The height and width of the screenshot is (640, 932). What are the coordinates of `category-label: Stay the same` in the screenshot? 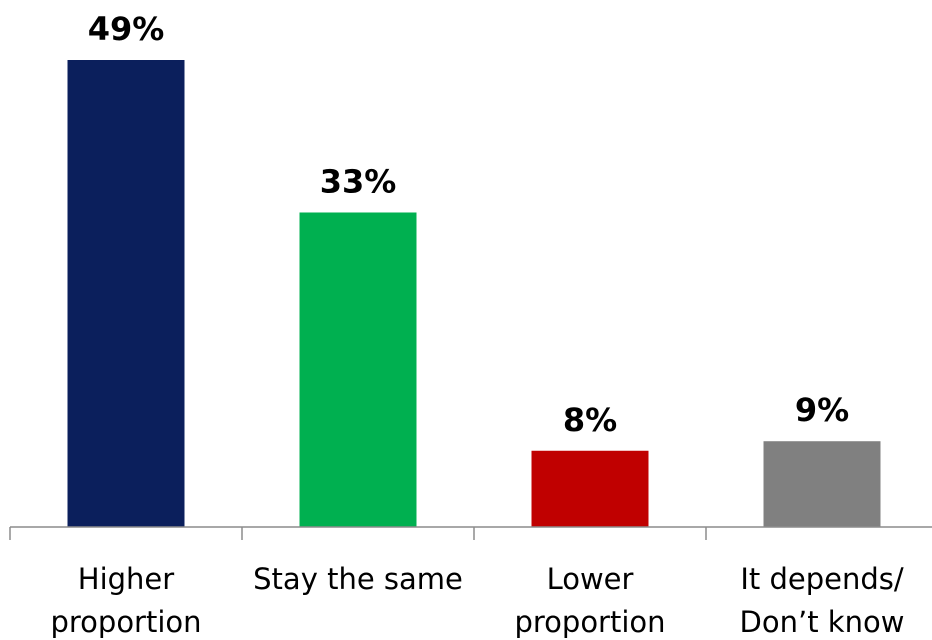 It's located at (358, 579).